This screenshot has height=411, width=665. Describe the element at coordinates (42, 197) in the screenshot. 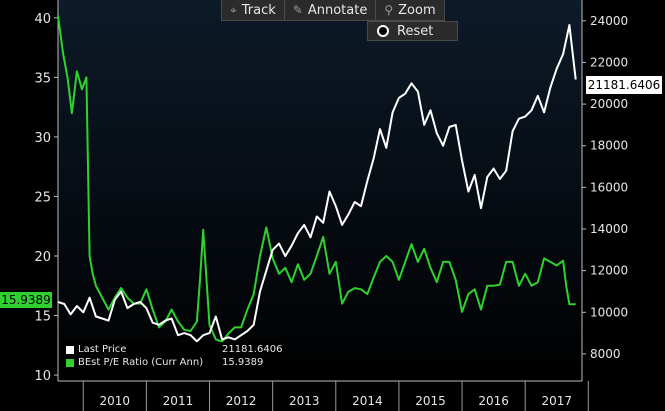

I see `left-tick-label: 25` at that location.